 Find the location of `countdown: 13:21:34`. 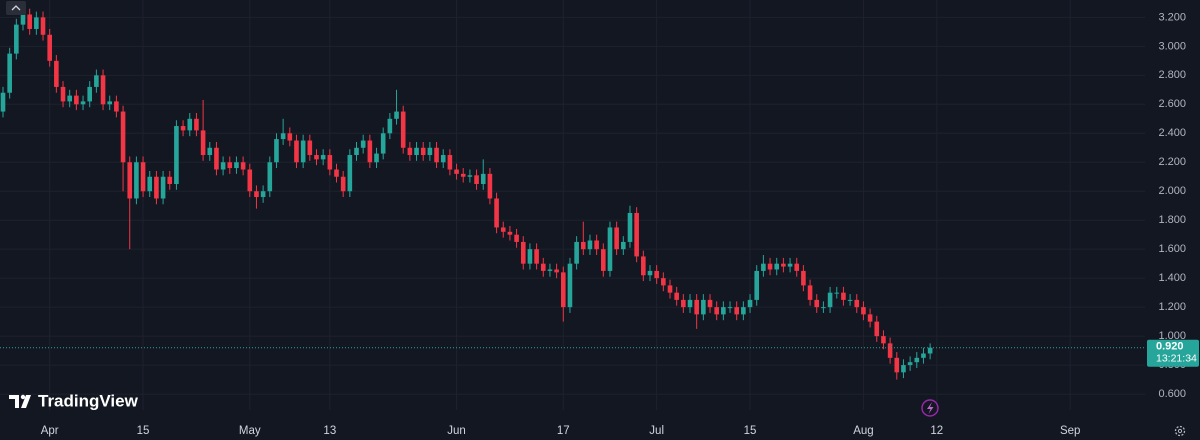

countdown: 13:21:34 is located at coordinates (1176, 358).